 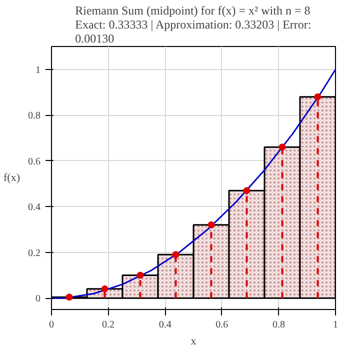 I want to click on y-axis-title: f(x), so click(x=12, y=178).